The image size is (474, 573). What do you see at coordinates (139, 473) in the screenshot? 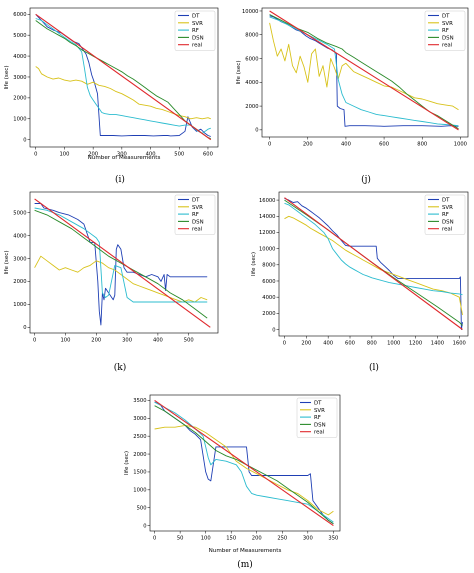
I see `y-tick-label: 1500` at bounding box center [139, 473].